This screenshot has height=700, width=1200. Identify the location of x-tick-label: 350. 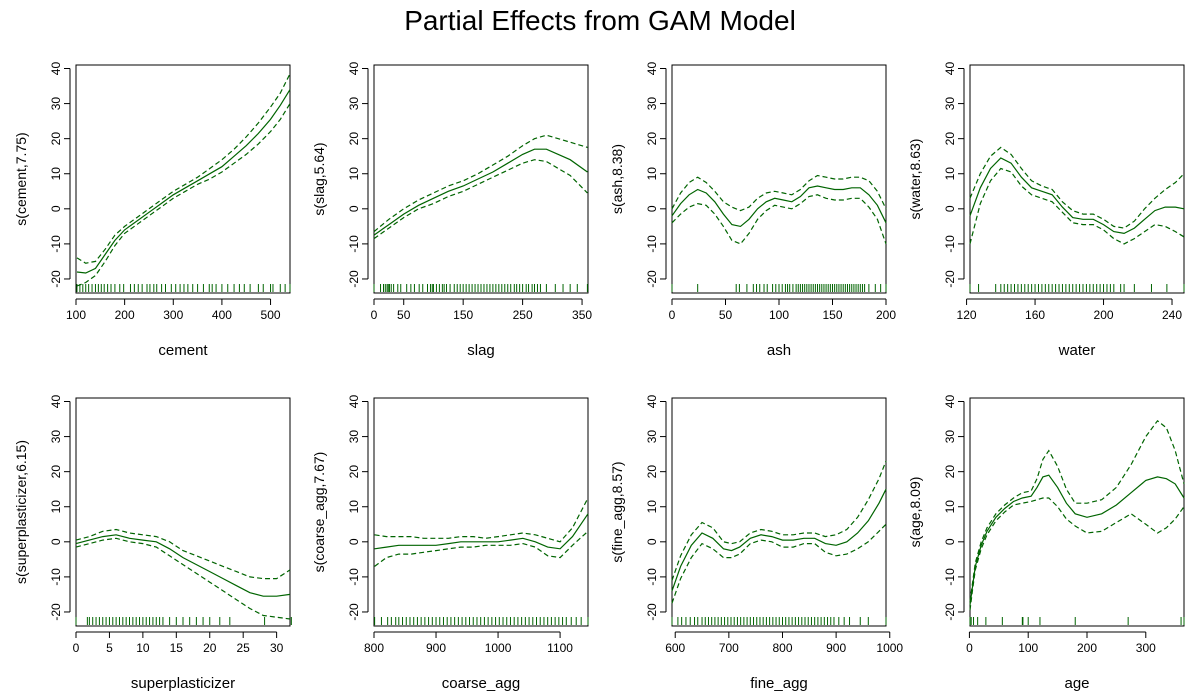
(582, 315).